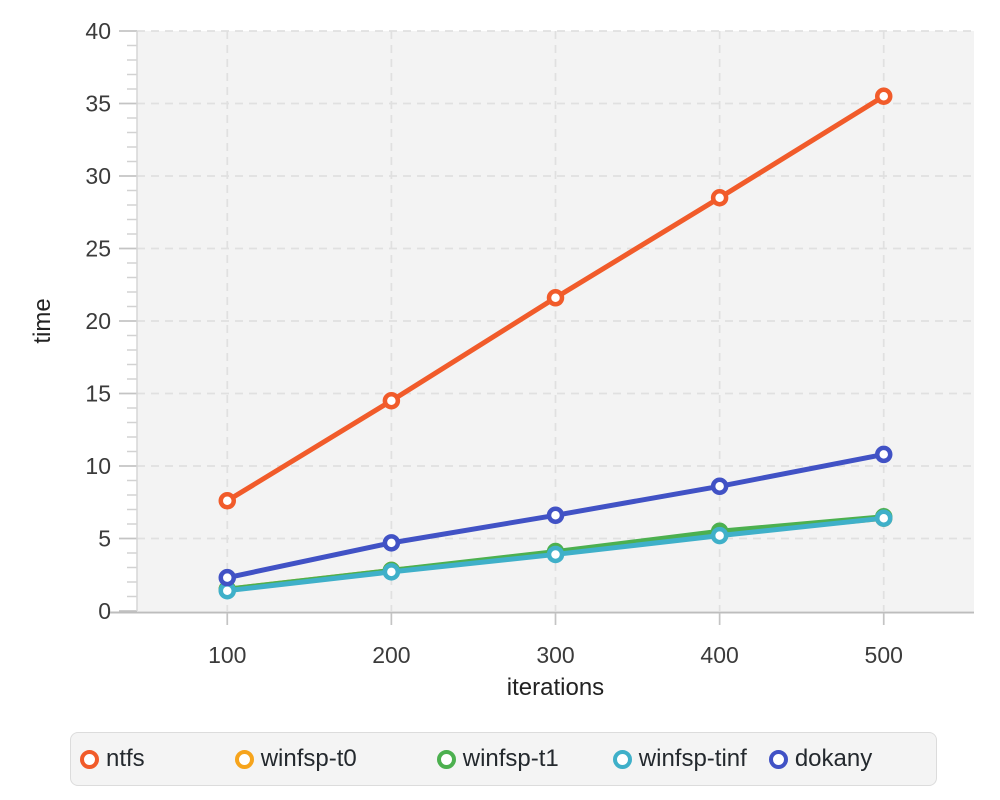 The height and width of the screenshot is (800, 1000). Describe the element at coordinates (227, 655) in the screenshot. I see `x-tick-label: 100` at that location.